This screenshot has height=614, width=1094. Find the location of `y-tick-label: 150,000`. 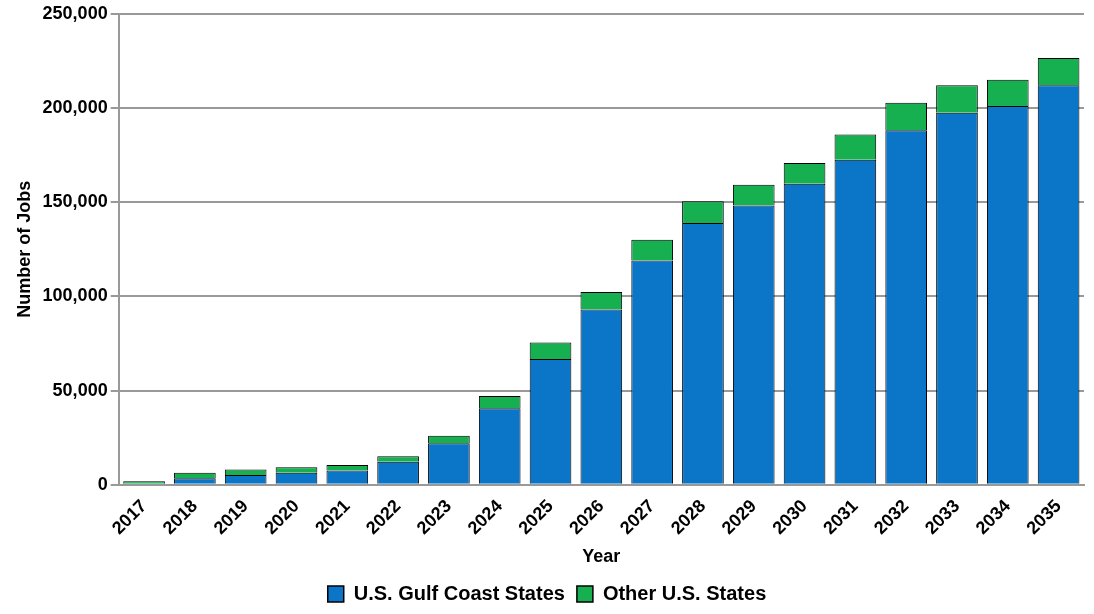

y-tick-label: 150,000 is located at coordinates (75, 201).